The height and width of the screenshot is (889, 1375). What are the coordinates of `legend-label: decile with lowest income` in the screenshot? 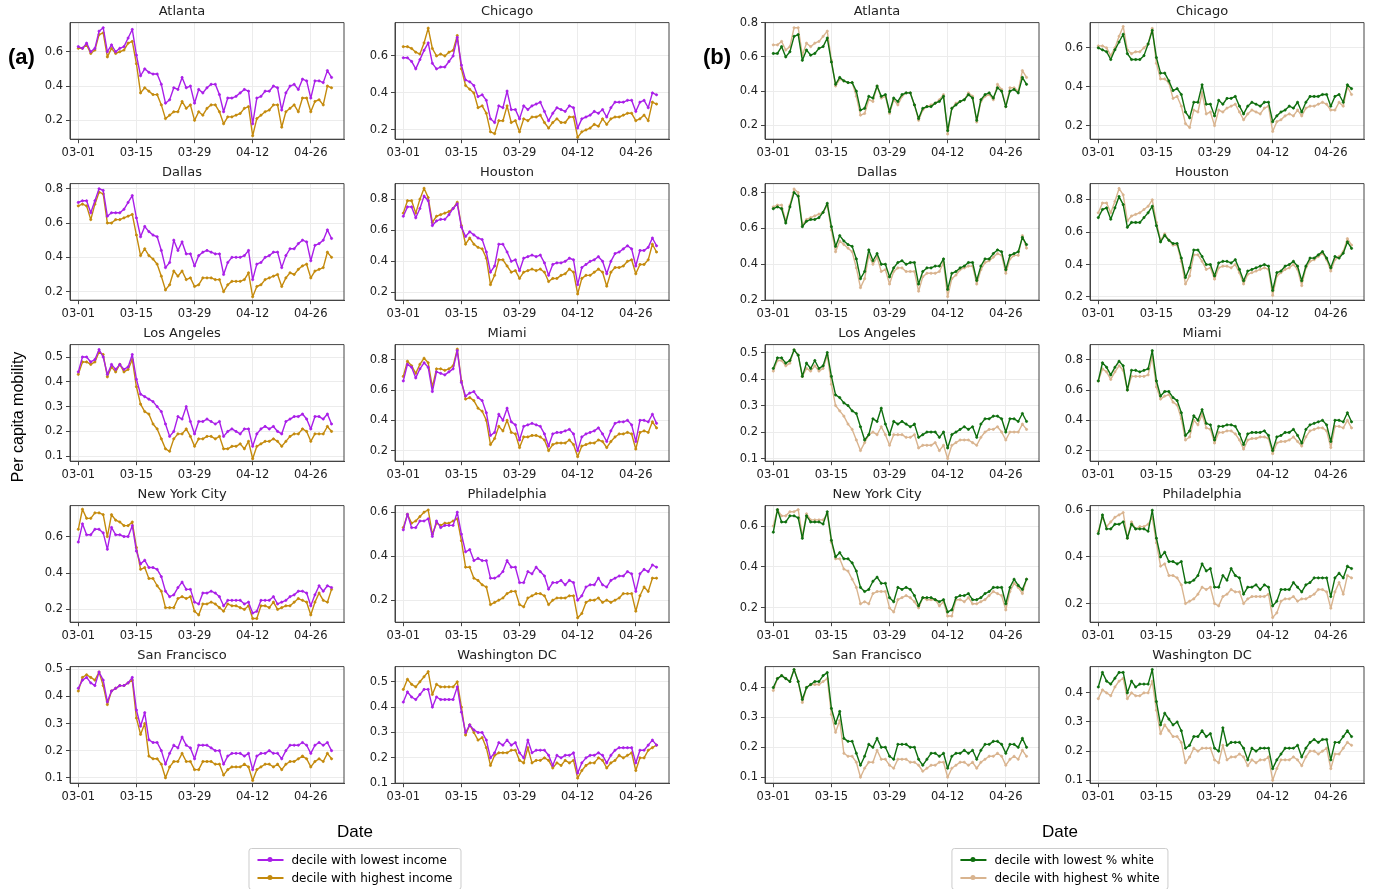 It's located at (369, 860).